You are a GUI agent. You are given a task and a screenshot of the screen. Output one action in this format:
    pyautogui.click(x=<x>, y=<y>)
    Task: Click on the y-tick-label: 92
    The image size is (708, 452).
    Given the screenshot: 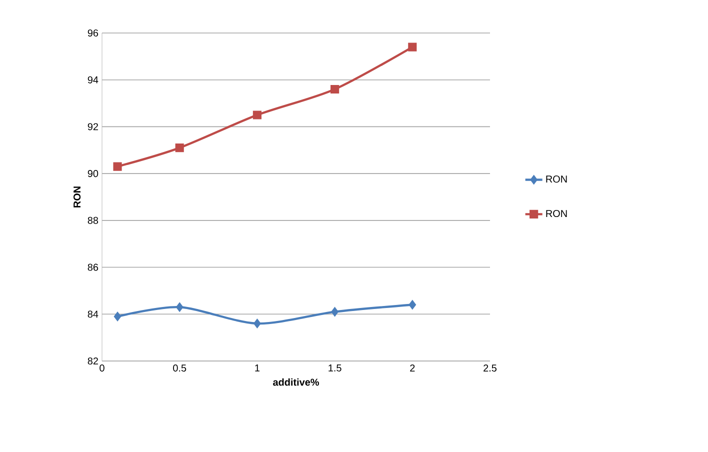 What is the action you would take?
    pyautogui.click(x=93, y=126)
    